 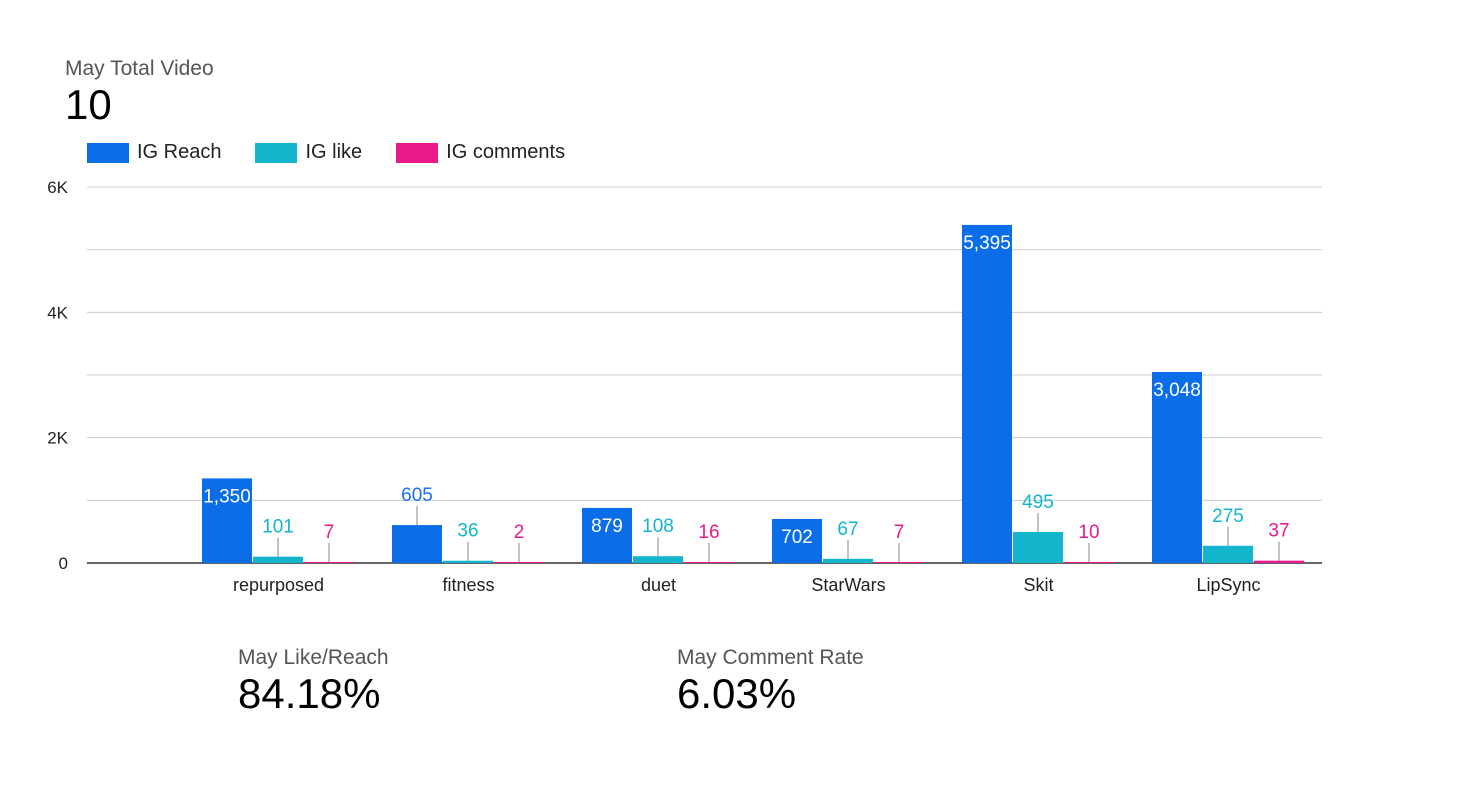 What do you see at coordinates (797, 537) in the screenshot?
I see `data-label: 702` at bounding box center [797, 537].